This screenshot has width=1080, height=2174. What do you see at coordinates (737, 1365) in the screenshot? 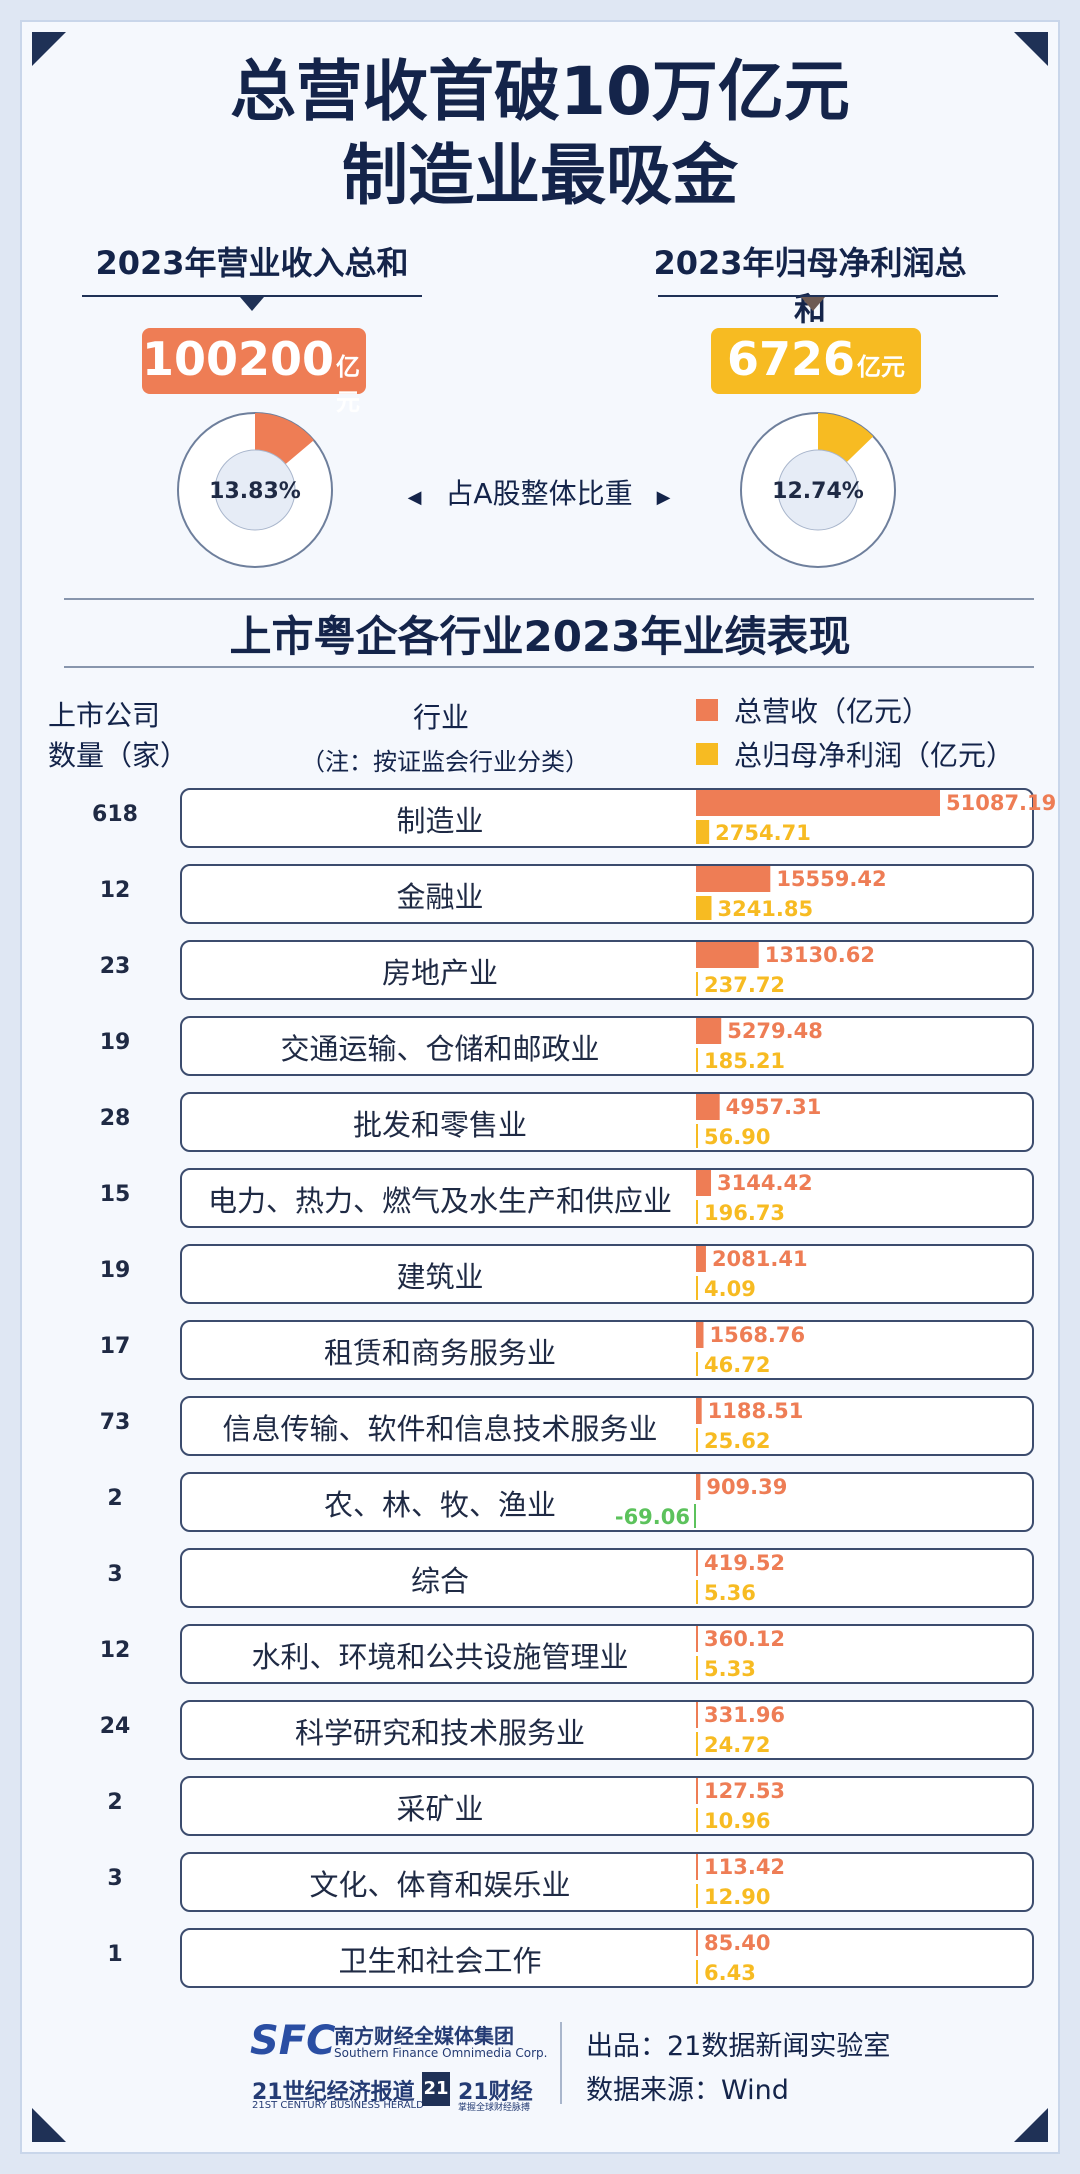
I see `profit-value-label: 46.72` at bounding box center [737, 1365].